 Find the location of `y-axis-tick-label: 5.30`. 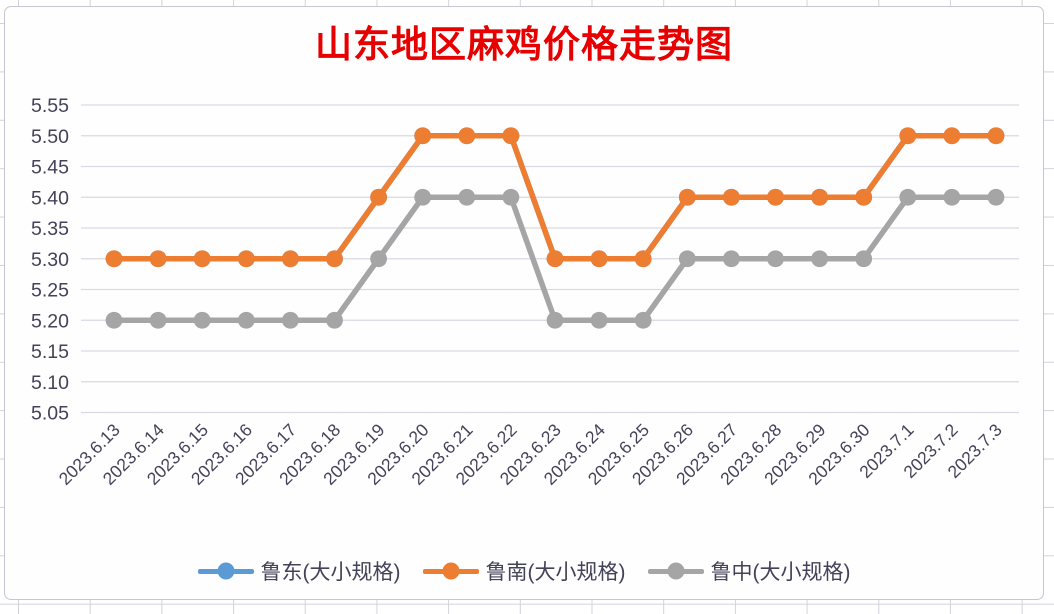

y-axis-tick-label: 5.30 is located at coordinates (50, 260).